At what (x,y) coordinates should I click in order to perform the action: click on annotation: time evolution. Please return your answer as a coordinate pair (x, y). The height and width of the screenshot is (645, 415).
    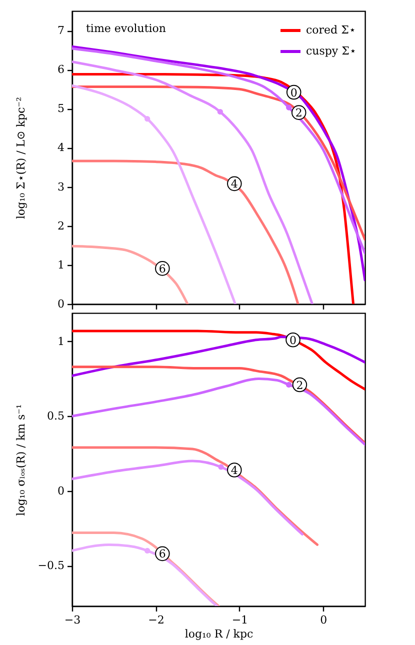
    Looking at the image, I should click on (126, 28).